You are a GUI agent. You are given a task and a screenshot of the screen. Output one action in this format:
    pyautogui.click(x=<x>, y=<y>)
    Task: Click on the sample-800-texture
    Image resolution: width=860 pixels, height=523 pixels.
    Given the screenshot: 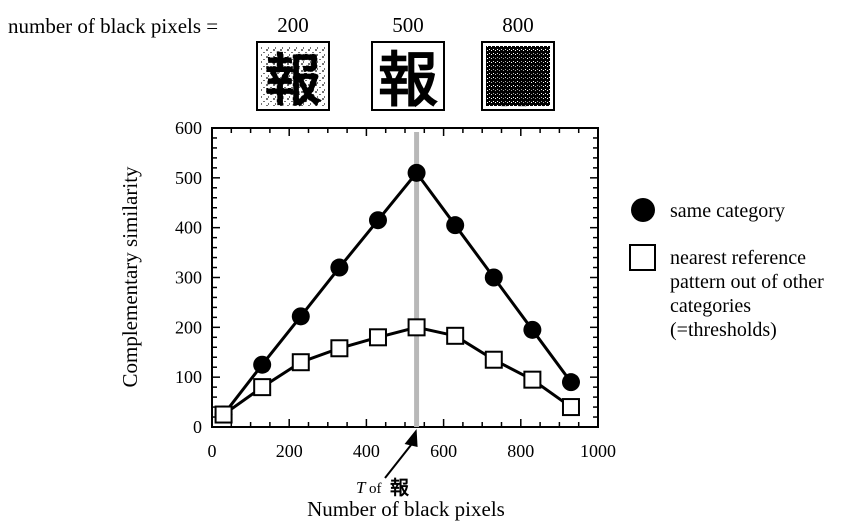 What is the action you would take?
    pyautogui.click(x=518, y=76)
    